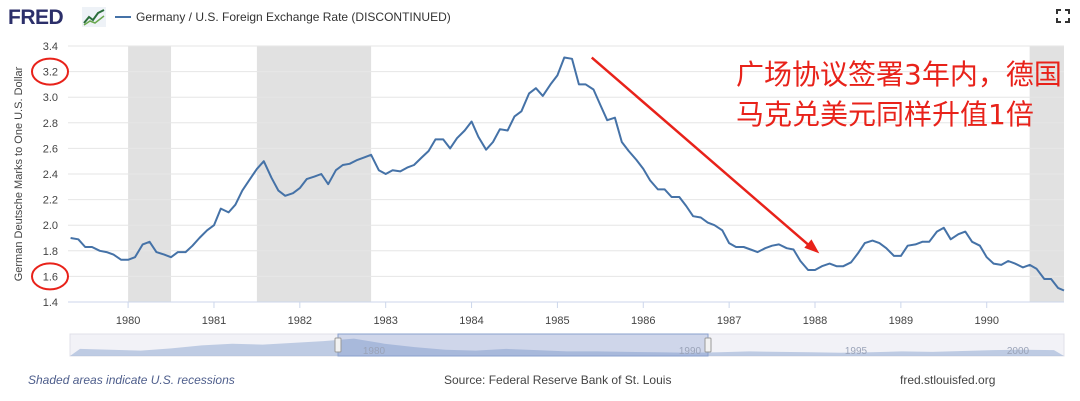  What do you see at coordinates (50, 303) in the screenshot?
I see `y-tick-label: 1.4` at bounding box center [50, 303].